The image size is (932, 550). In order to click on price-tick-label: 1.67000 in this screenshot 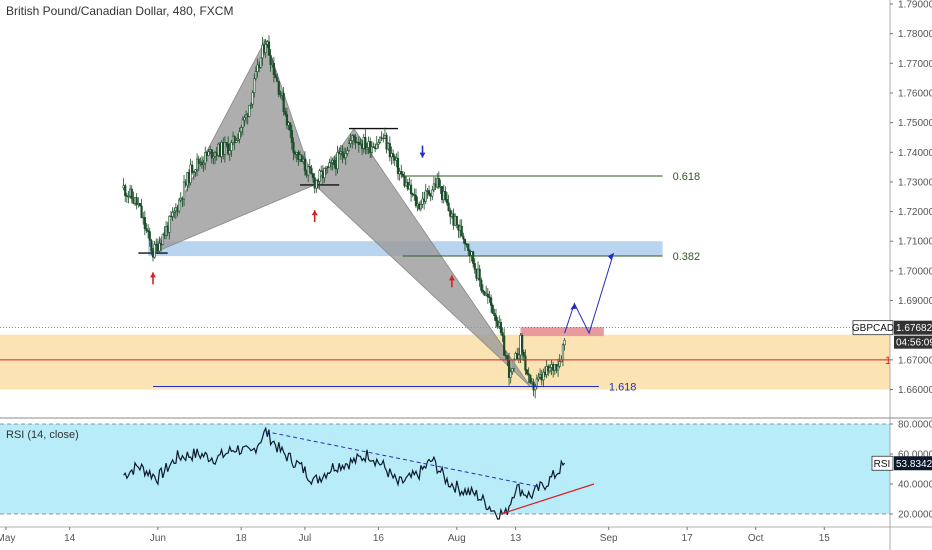, I will do `click(915, 360)`.